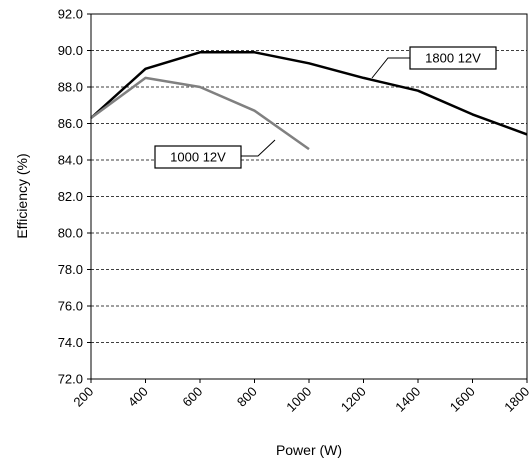 Image resolution: width=529 pixels, height=462 pixels. I want to click on series-label: 1000 12V, so click(198, 157).